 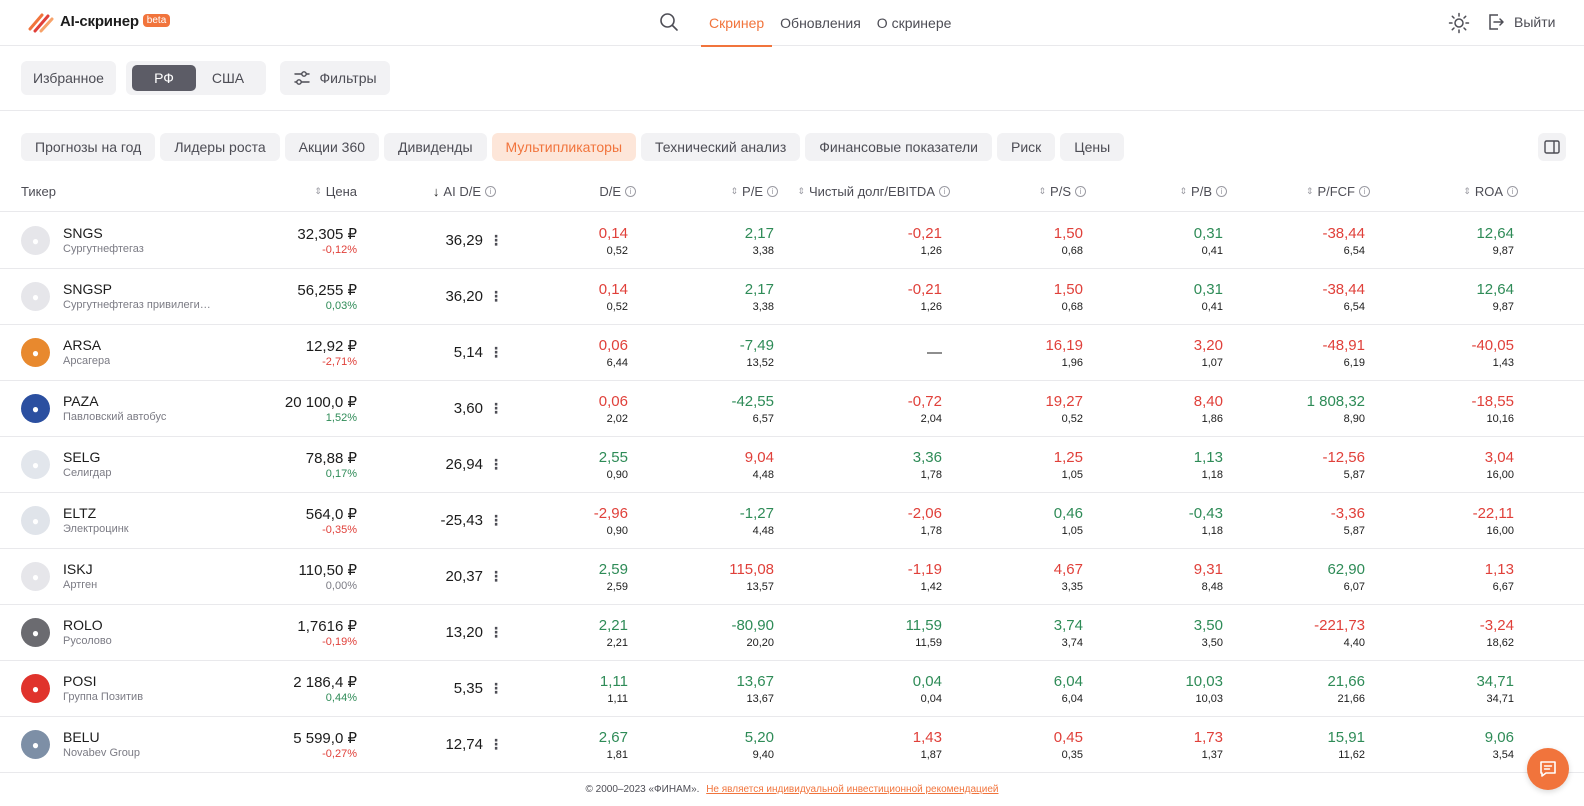 I want to click on chat-button, so click(x=1548, y=769).